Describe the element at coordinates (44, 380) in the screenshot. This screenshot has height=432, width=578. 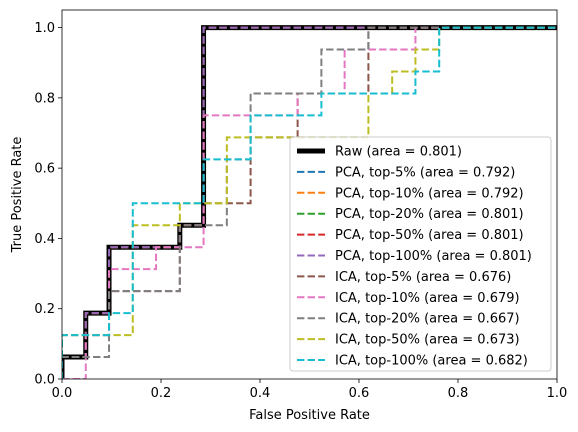
I see `y-tick-label: 0.0` at that location.